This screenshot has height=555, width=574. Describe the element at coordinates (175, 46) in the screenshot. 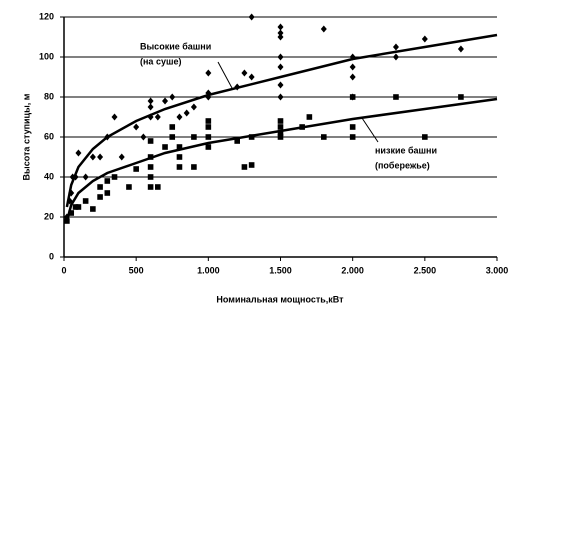

I see `annotation: Высокие башни` at that location.